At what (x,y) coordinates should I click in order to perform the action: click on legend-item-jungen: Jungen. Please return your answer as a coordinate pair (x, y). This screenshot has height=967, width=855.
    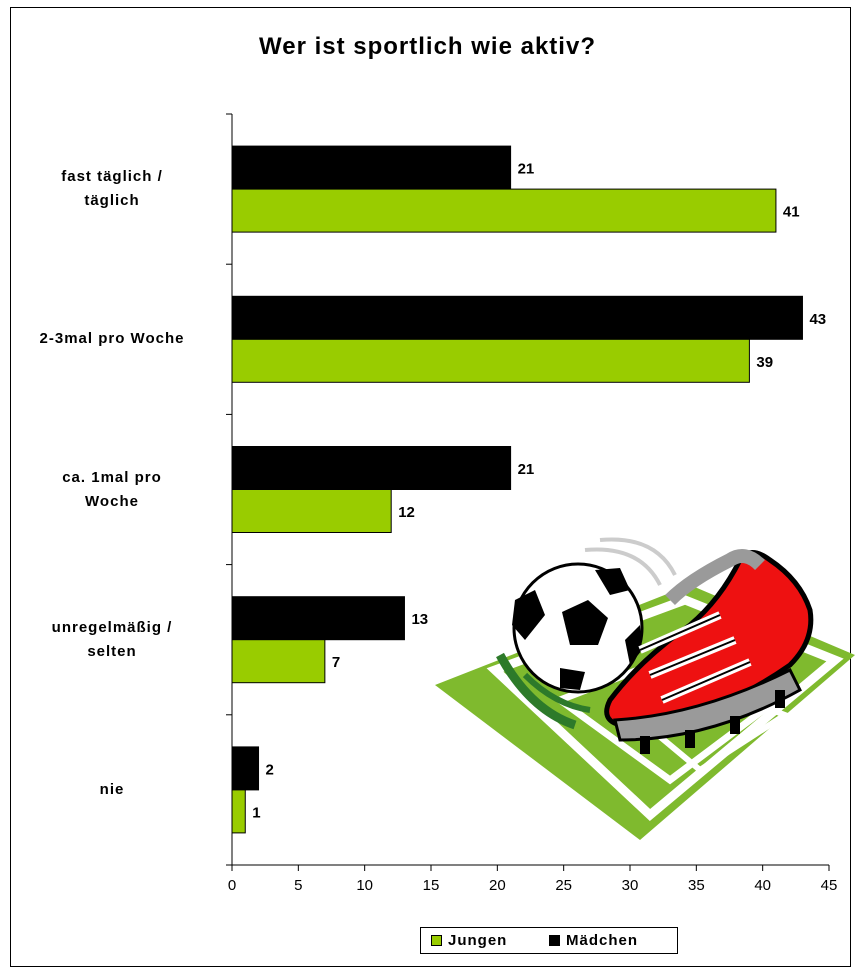
    Looking at the image, I should click on (469, 940).